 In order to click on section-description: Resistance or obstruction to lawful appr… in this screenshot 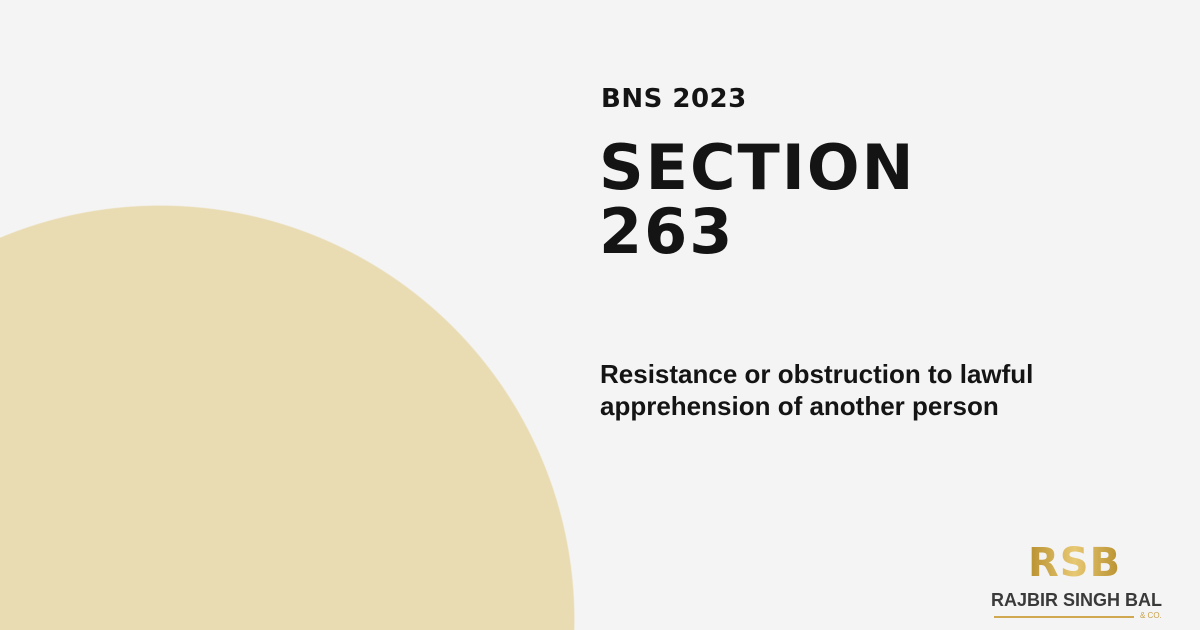, I will do `click(817, 390)`.